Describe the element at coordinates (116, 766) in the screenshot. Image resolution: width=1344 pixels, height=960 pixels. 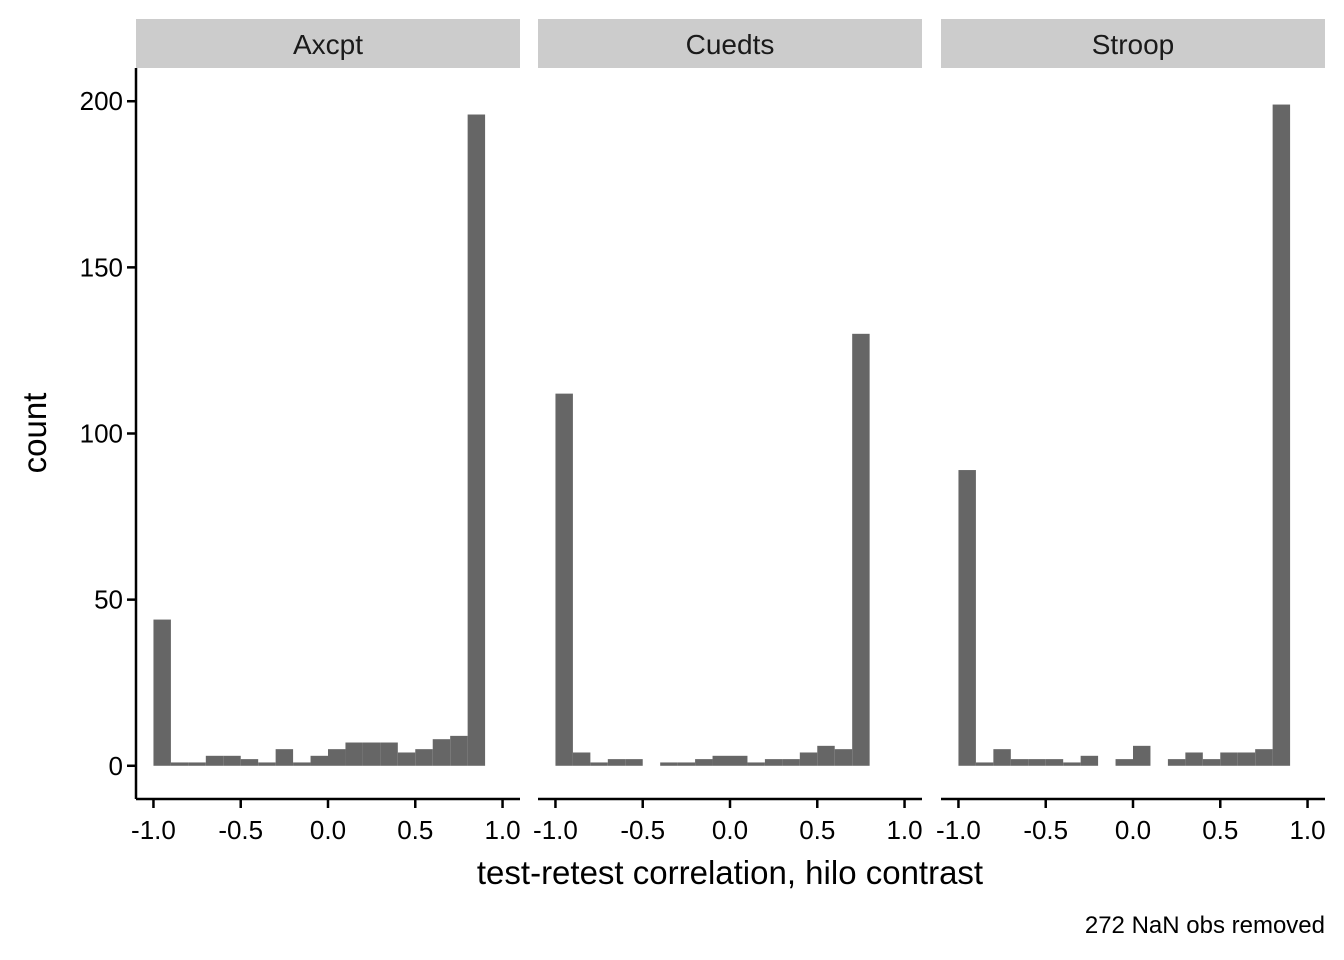
I see `y-tick-label: 0` at that location.